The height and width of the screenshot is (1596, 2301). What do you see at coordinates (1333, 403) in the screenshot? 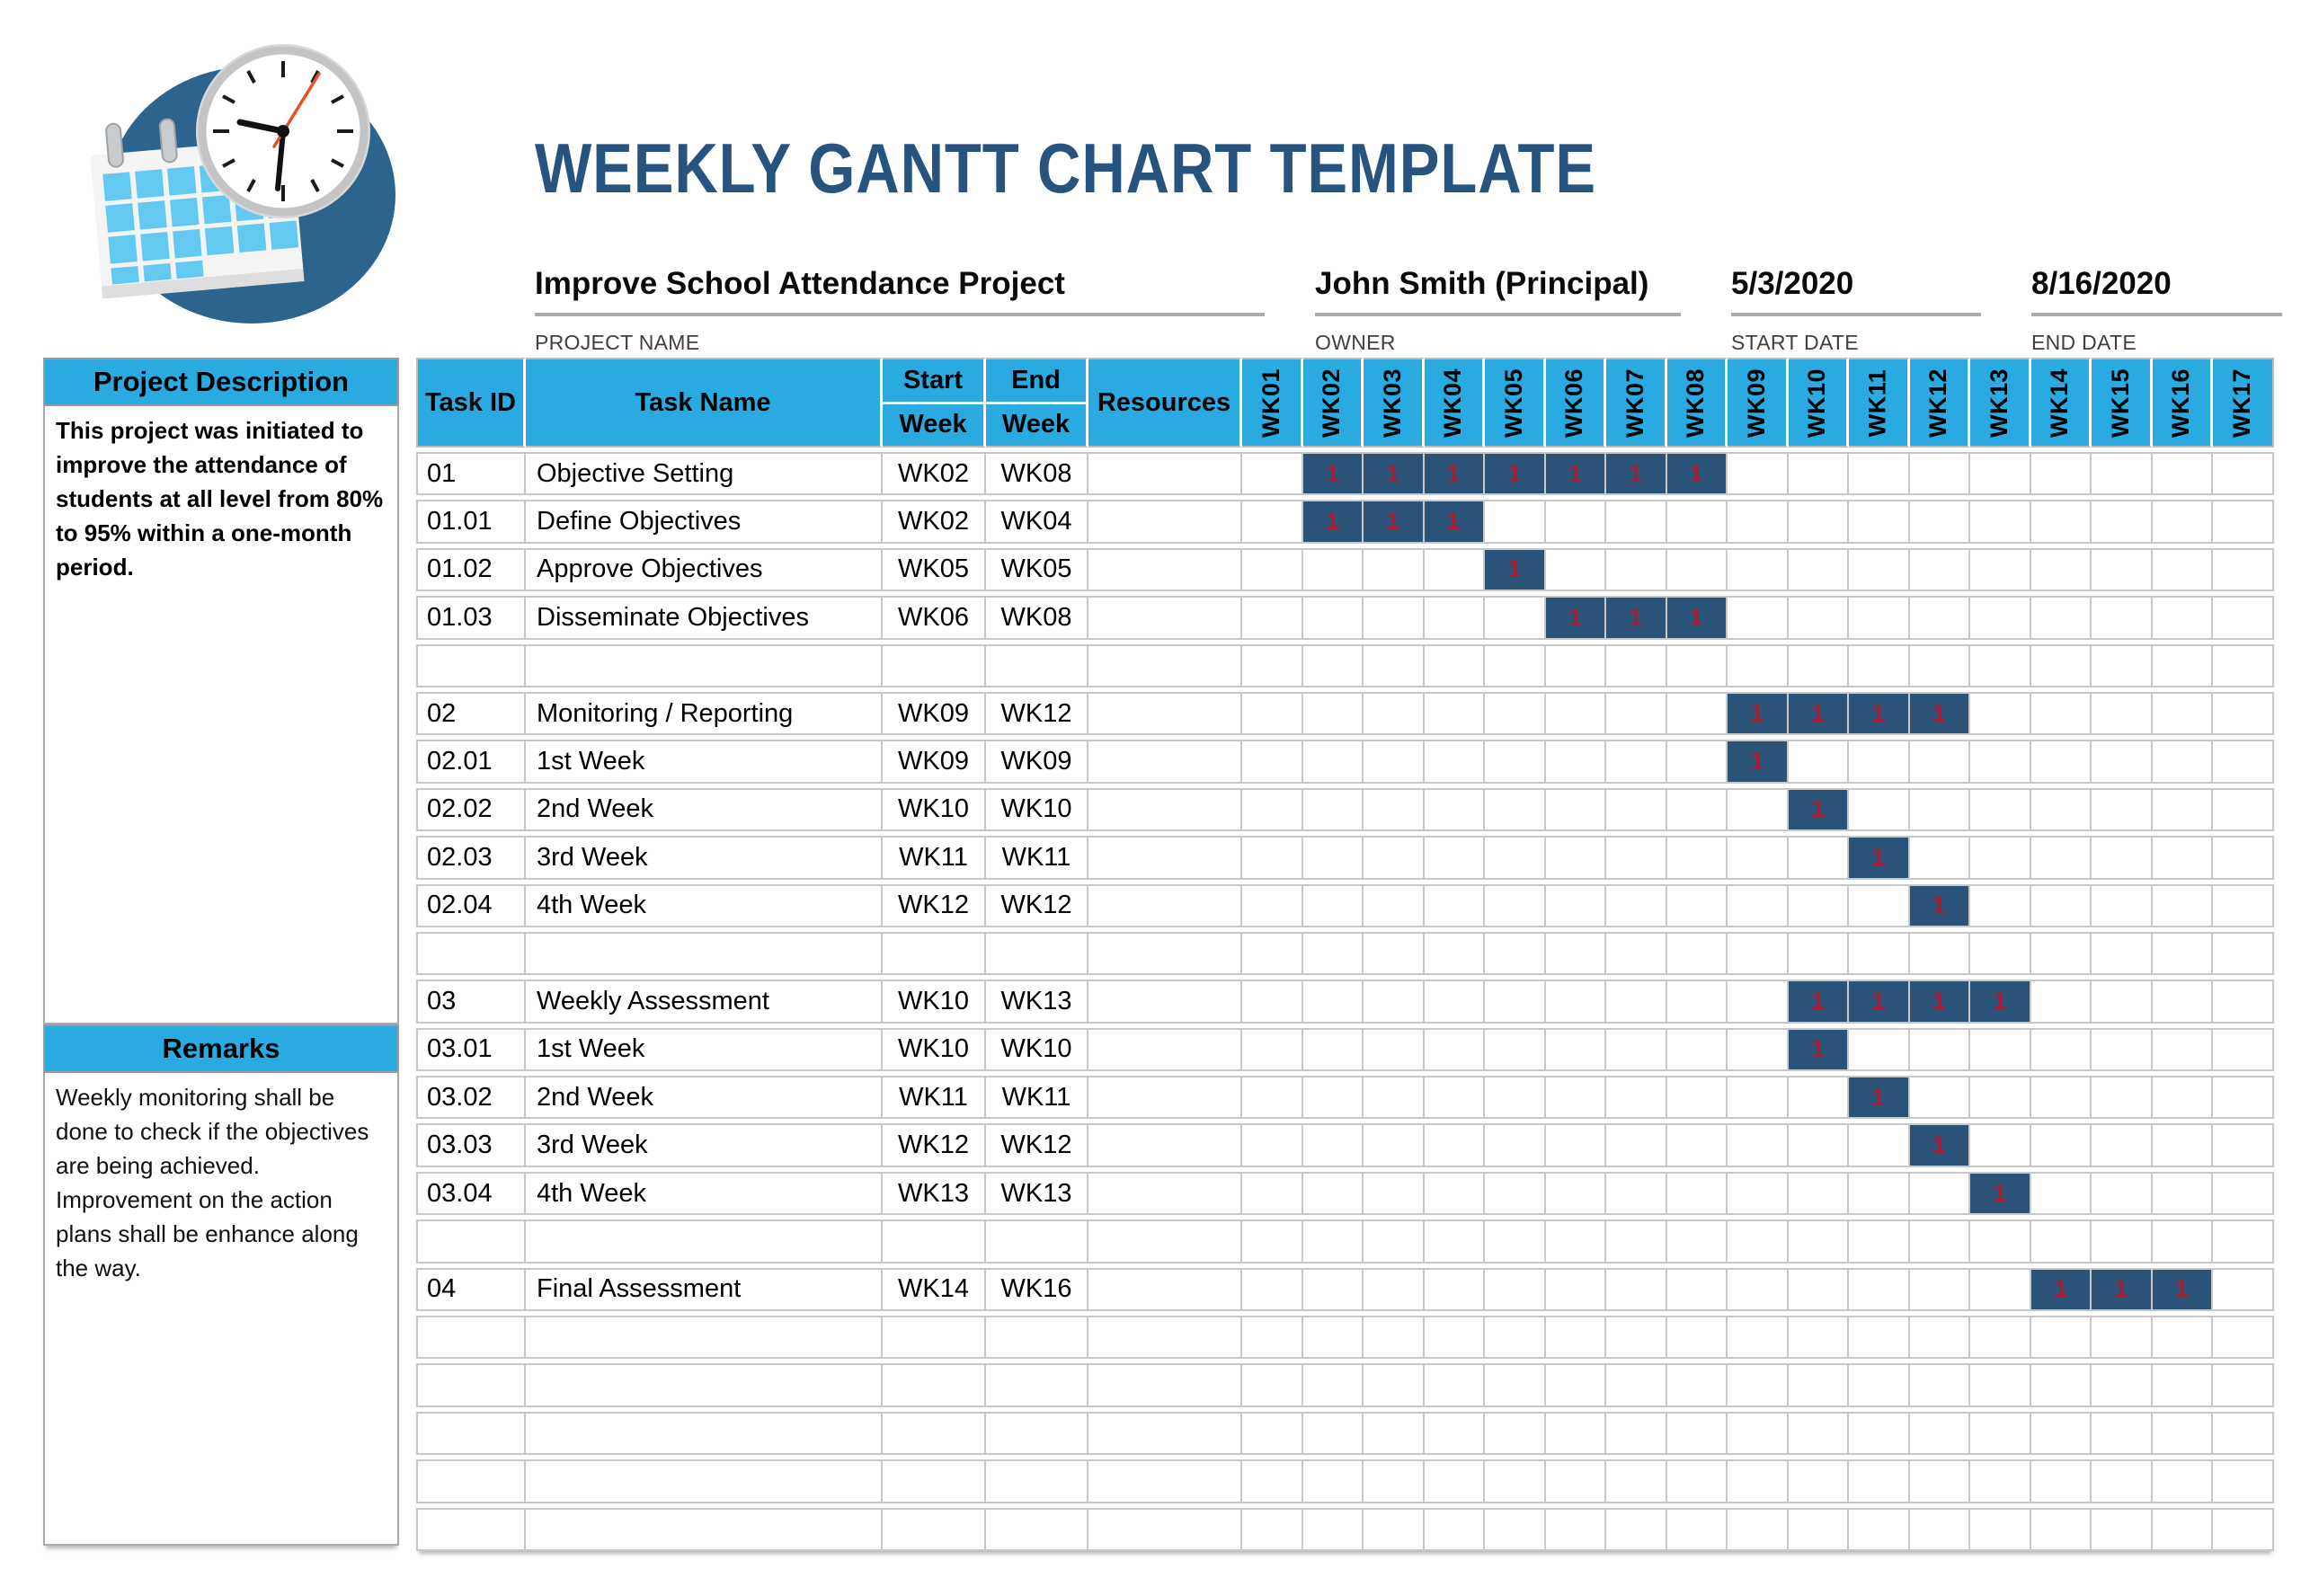
I see `week-header-wk02: WK02` at bounding box center [1333, 403].